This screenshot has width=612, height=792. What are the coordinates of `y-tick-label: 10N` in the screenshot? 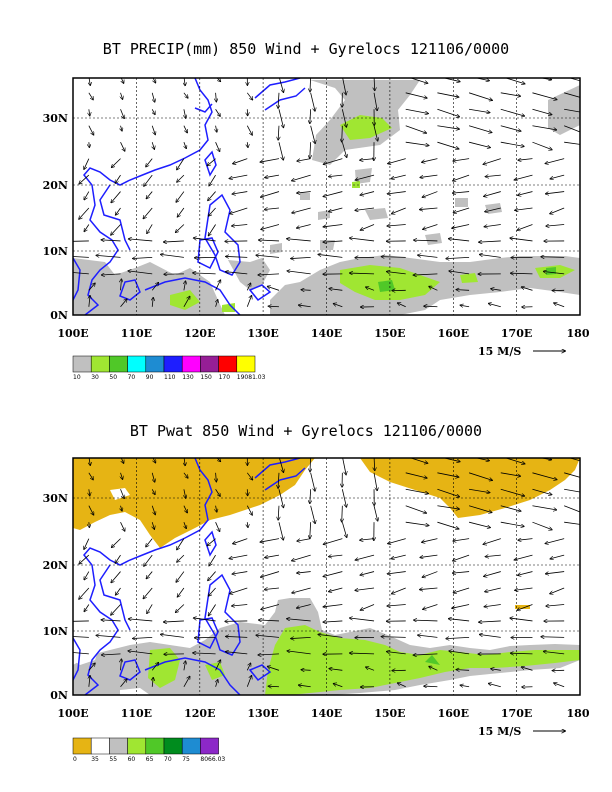 It's located at (55, 251).